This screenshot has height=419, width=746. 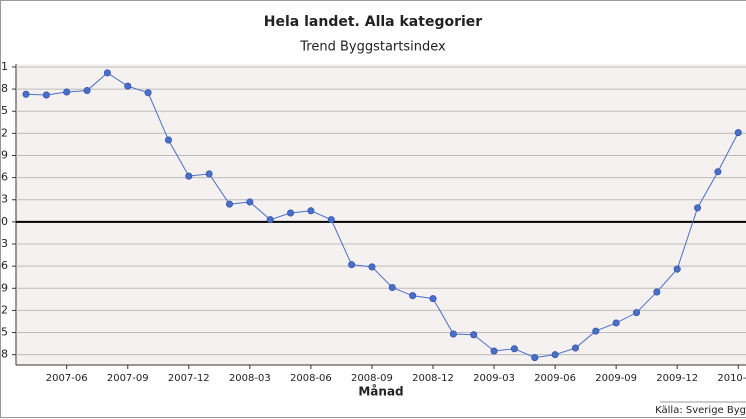 What do you see at coordinates (380, 392) in the screenshot?
I see `x-axis-title: Månad` at bounding box center [380, 392].